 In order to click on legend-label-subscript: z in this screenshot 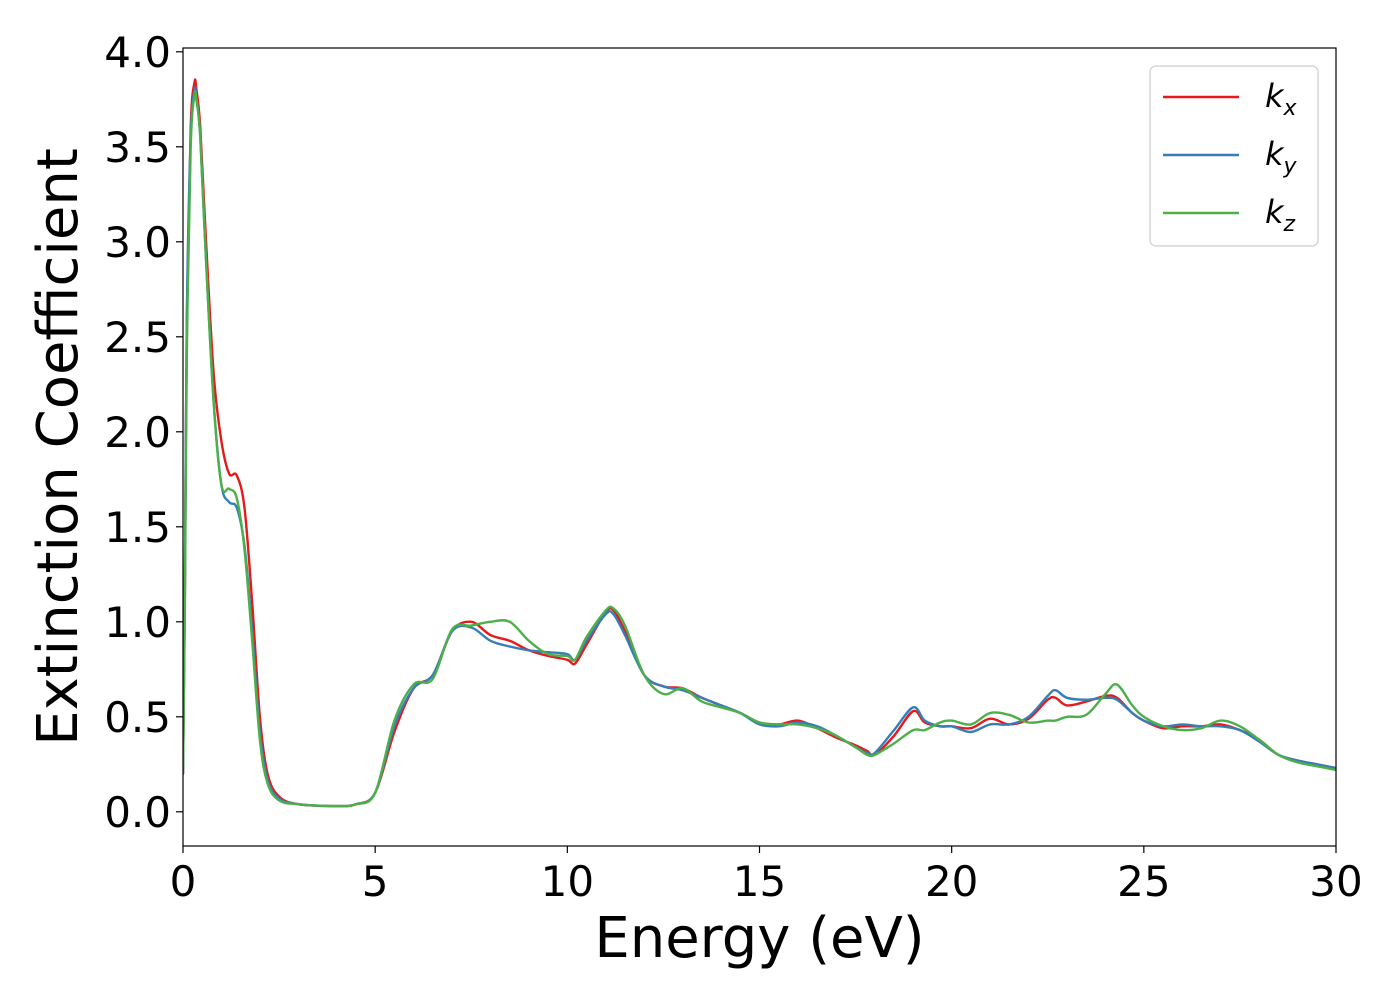, I will do `click(1289, 224)`.